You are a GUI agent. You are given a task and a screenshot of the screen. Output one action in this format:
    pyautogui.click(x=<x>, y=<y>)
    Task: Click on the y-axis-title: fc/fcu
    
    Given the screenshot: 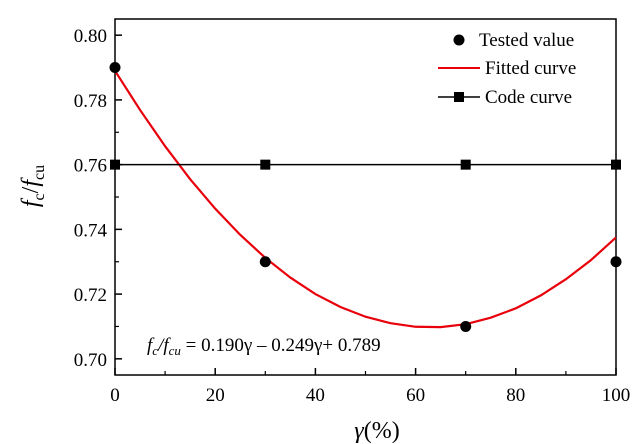 What is the action you would take?
    pyautogui.click(x=33, y=186)
    